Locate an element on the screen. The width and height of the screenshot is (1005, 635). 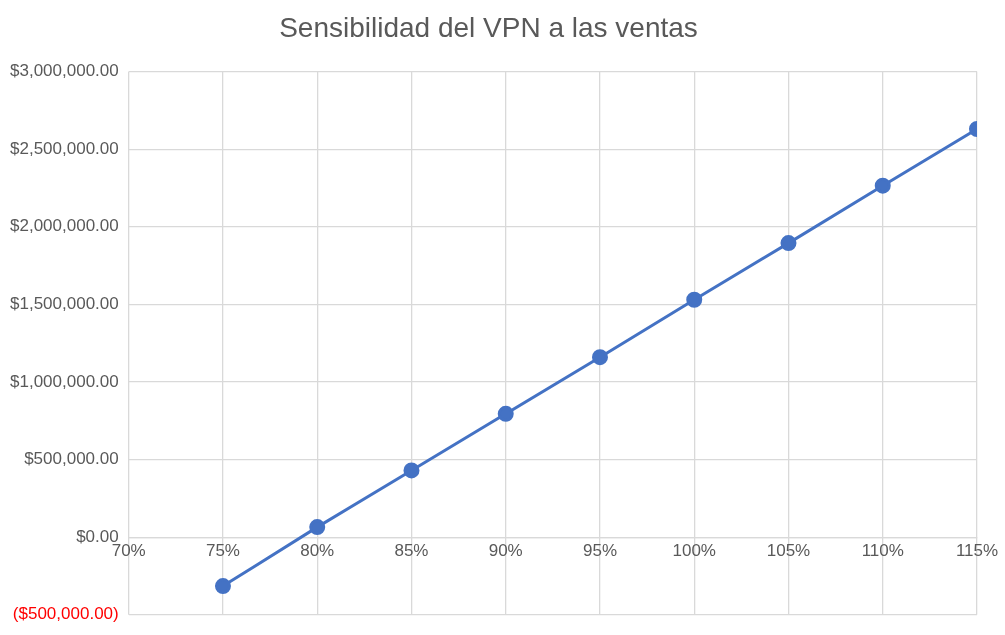
y-tick-label: $1,000,000.00 is located at coordinates (64, 381).